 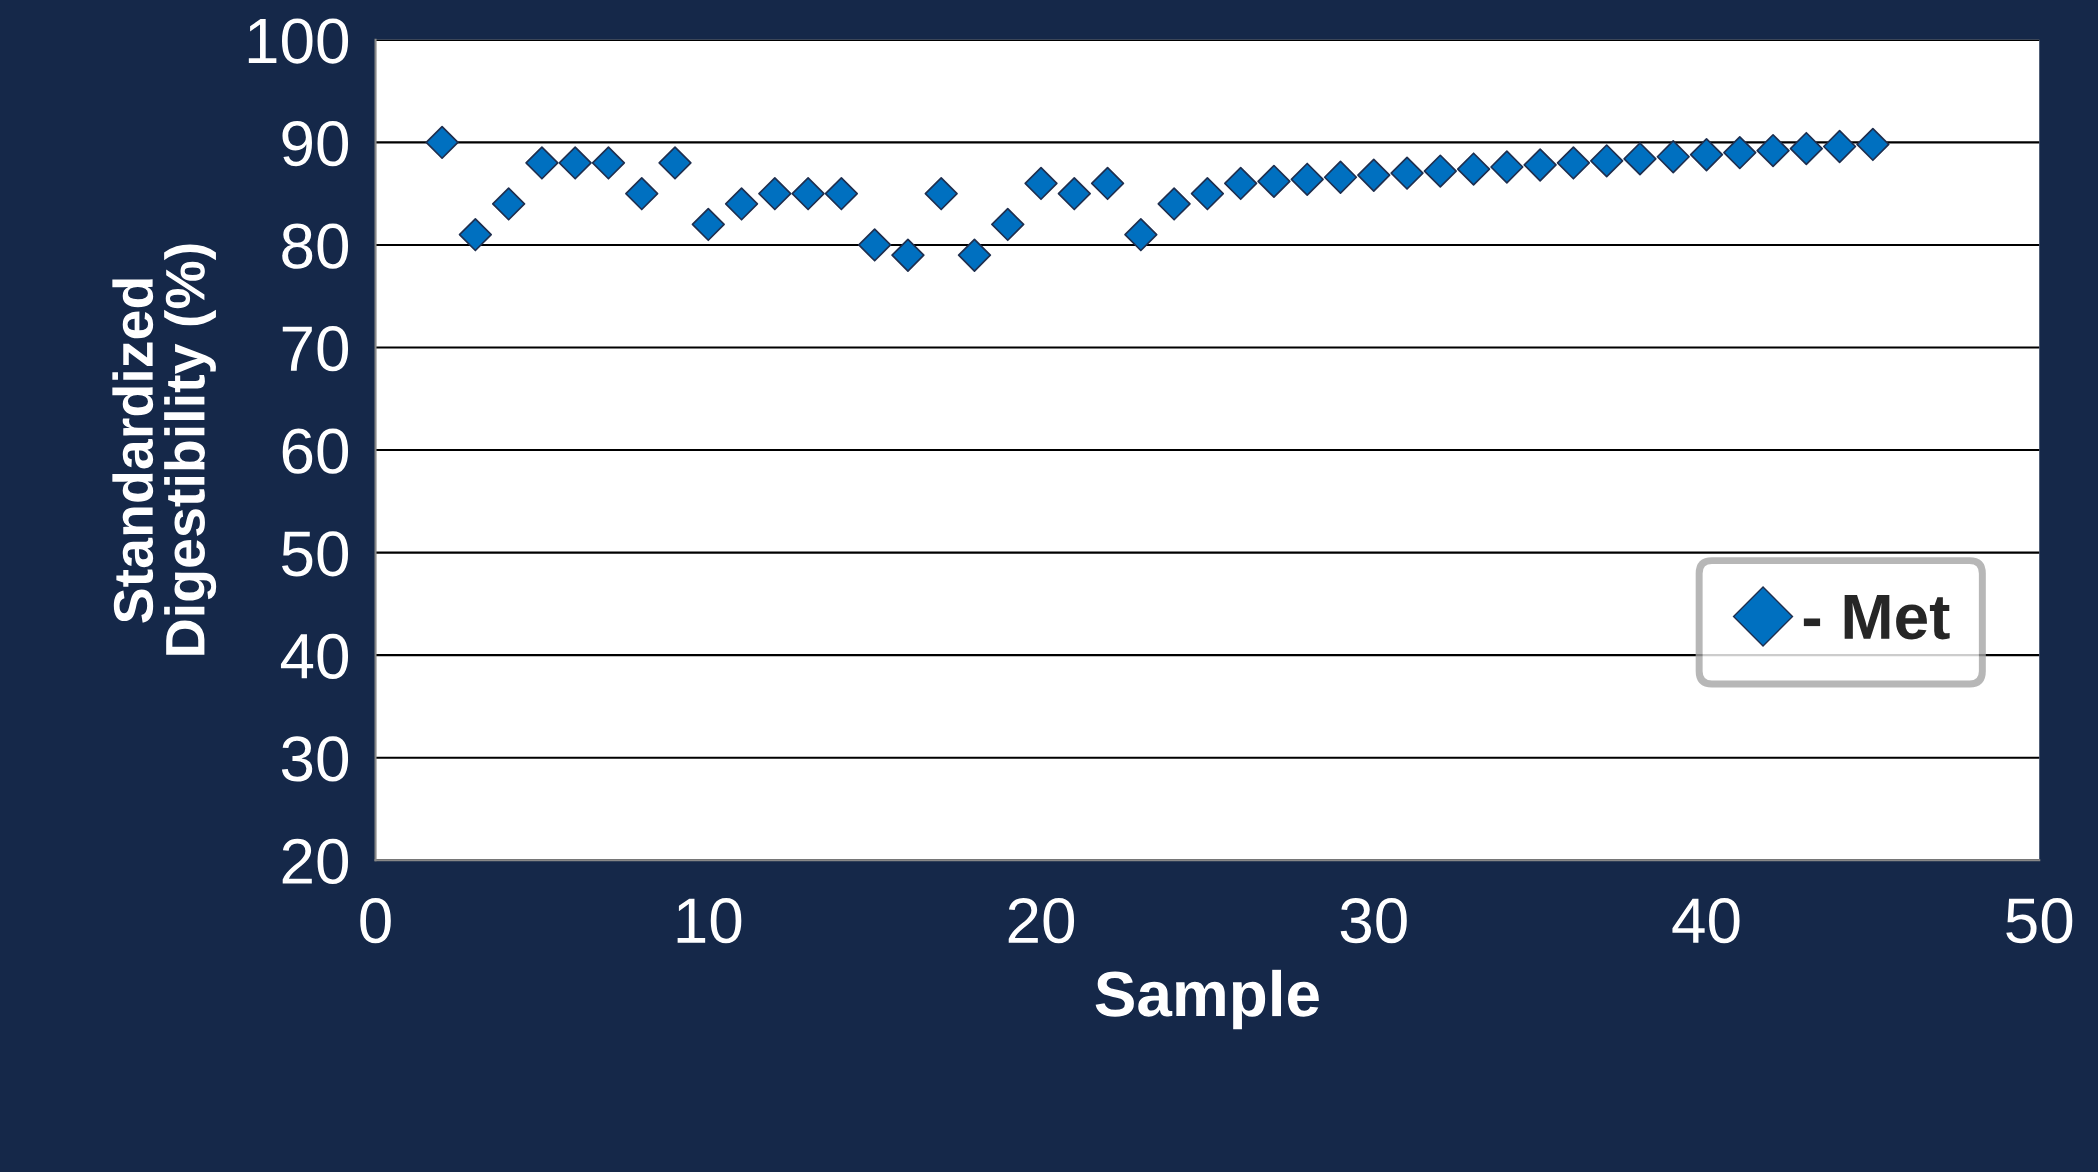 What do you see at coordinates (2039, 921) in the screenshot?
I see `x-tick-label: 50` at bounding box center [2039, 921].